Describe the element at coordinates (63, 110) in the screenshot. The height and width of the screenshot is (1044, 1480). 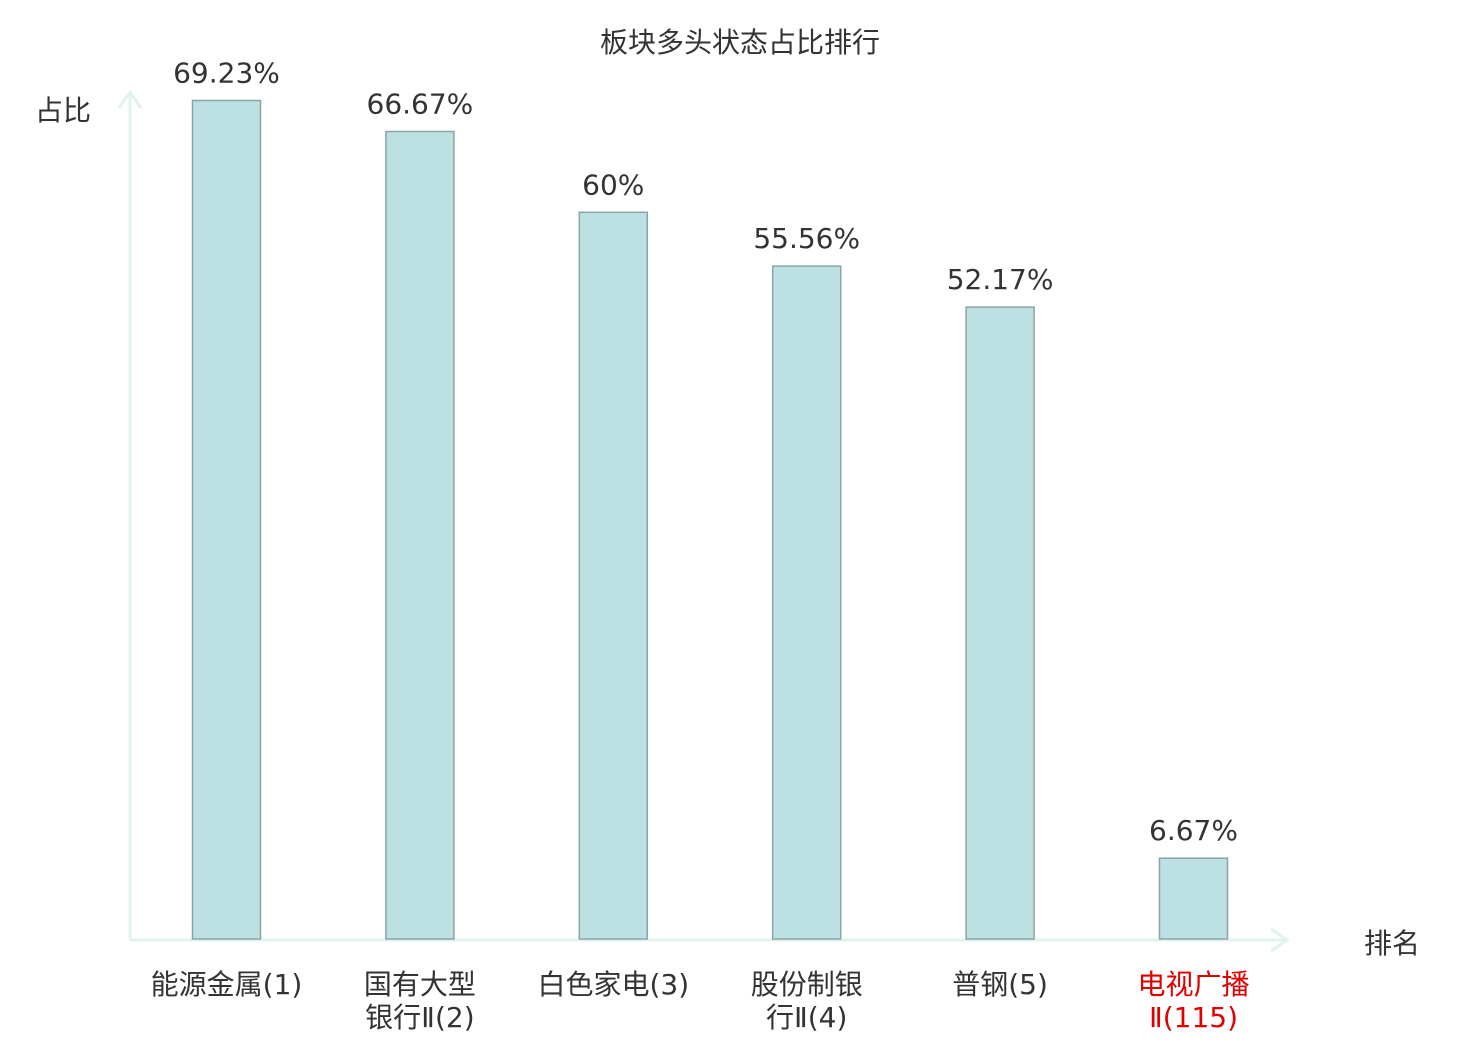
I see `y-axis-label: 占比` at that location.